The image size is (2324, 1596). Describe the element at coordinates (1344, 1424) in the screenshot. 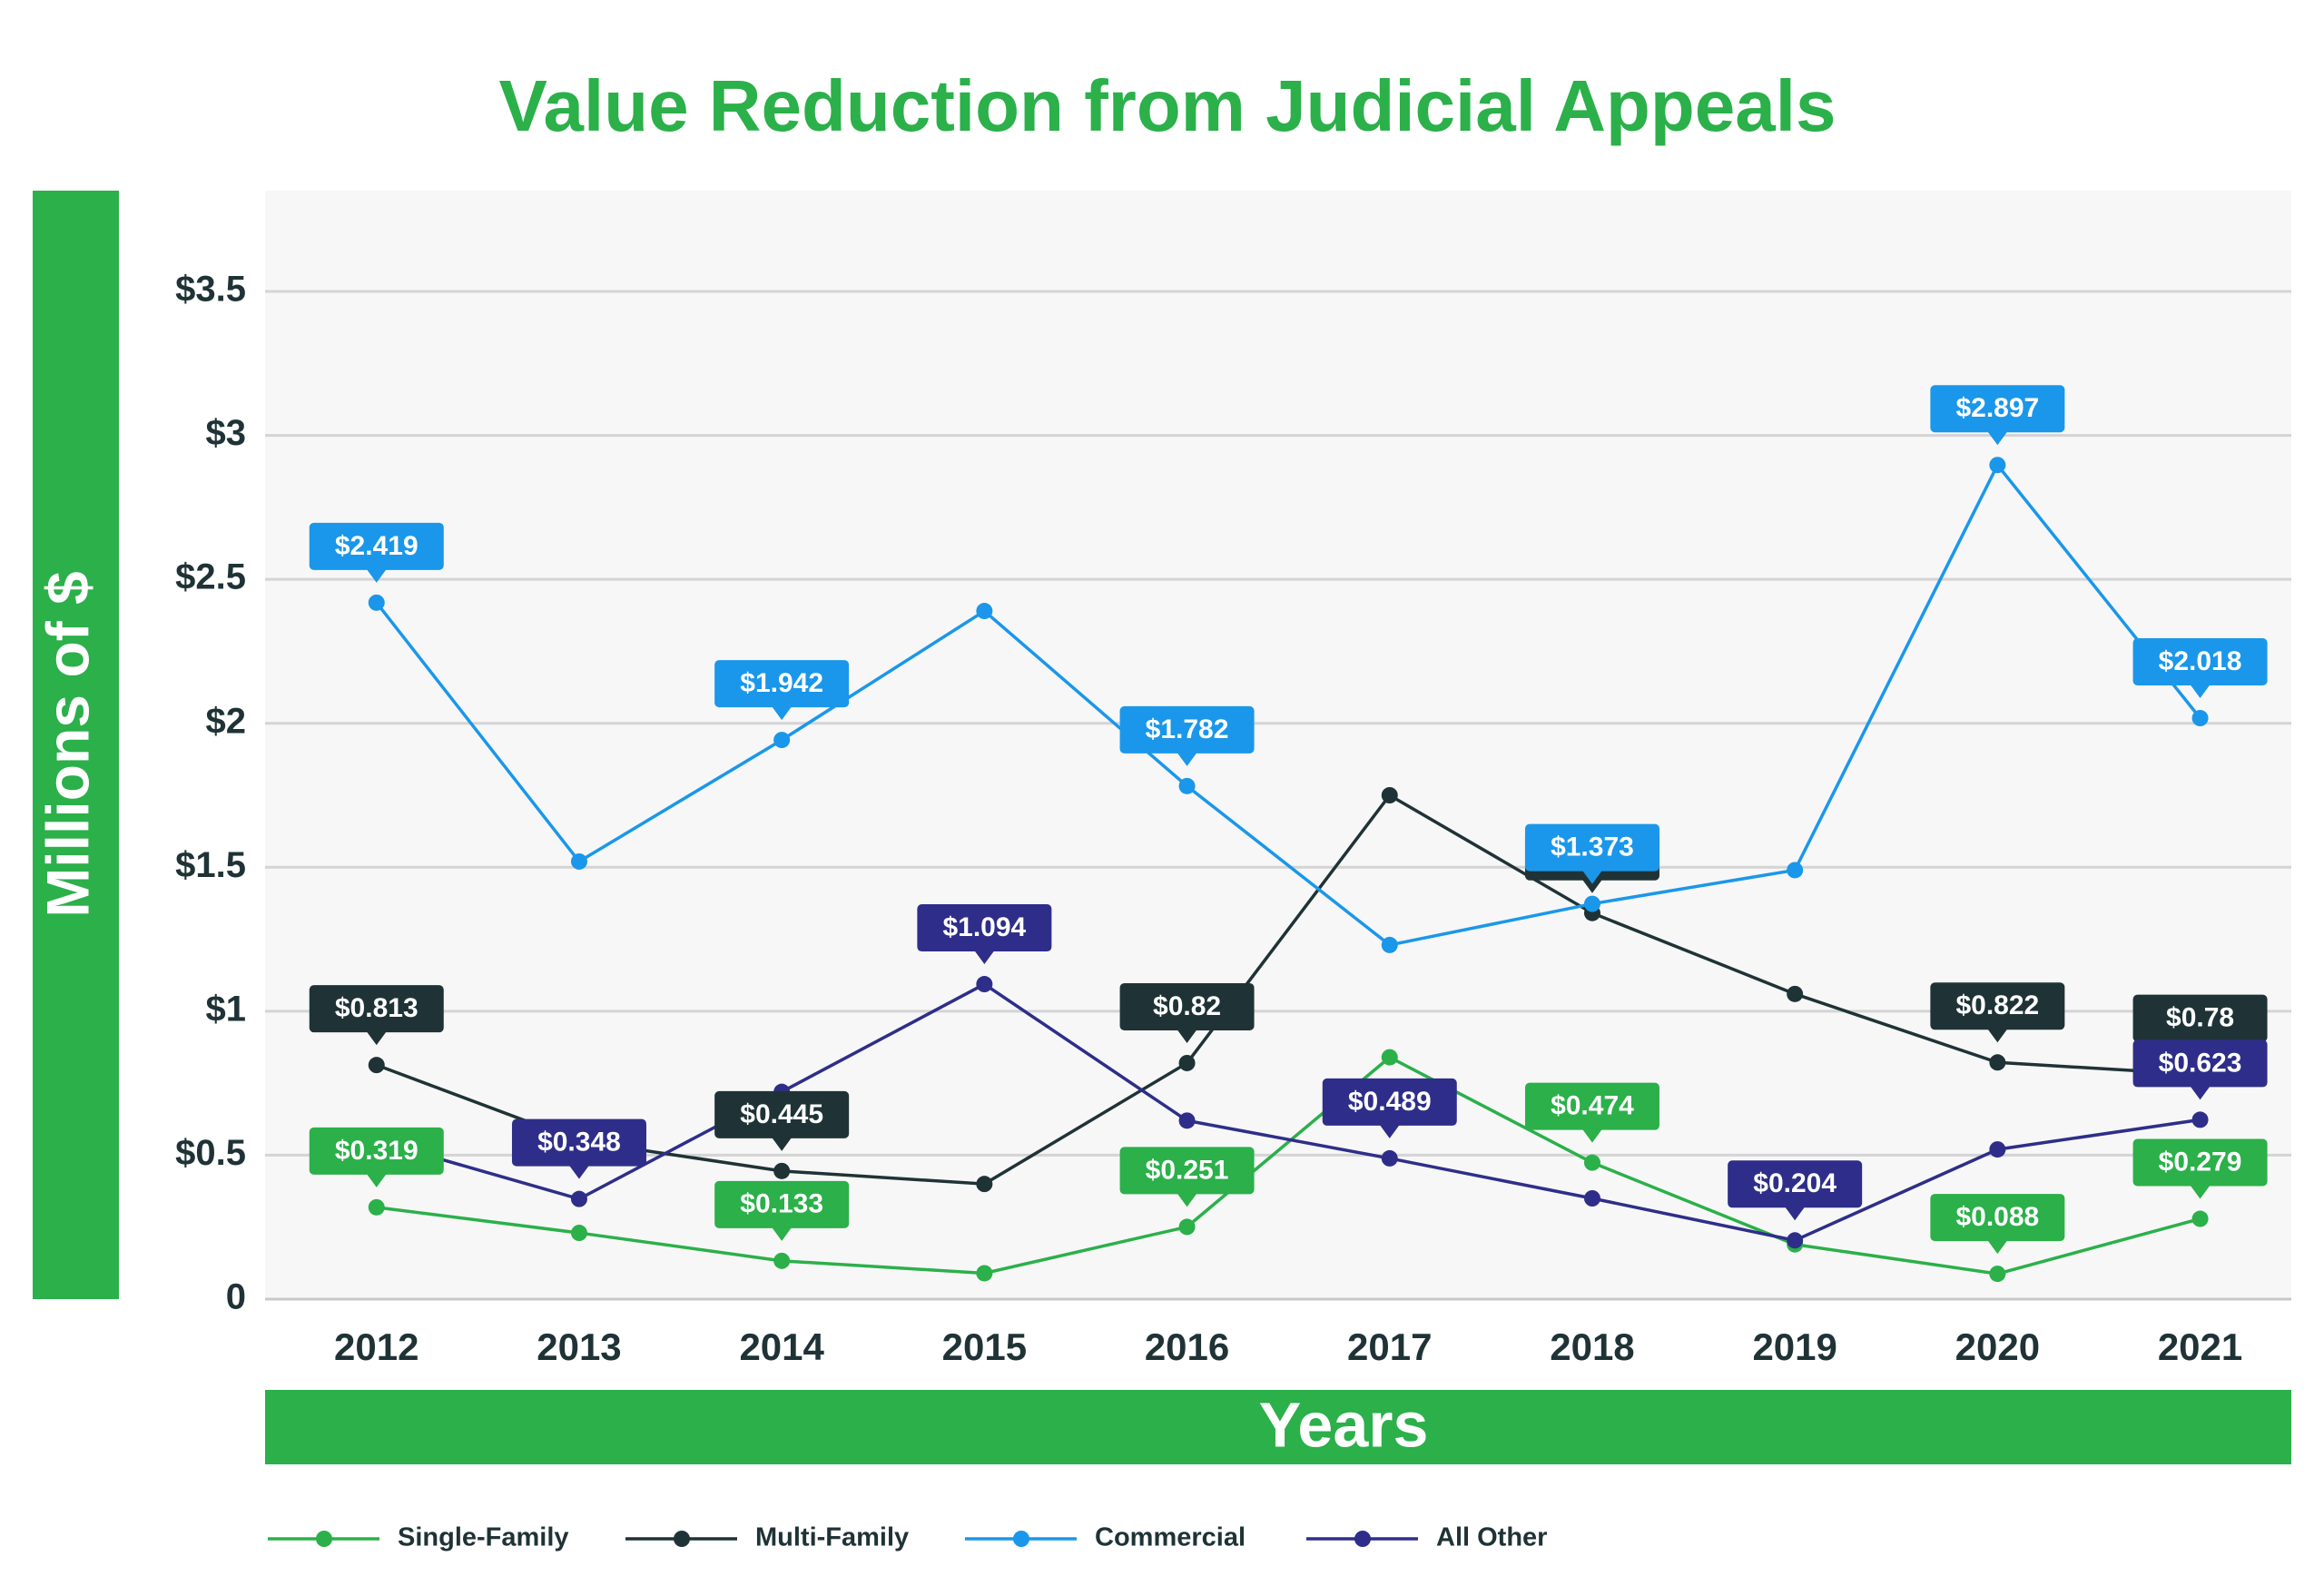

I see `x-axis-title: Years` at that location.